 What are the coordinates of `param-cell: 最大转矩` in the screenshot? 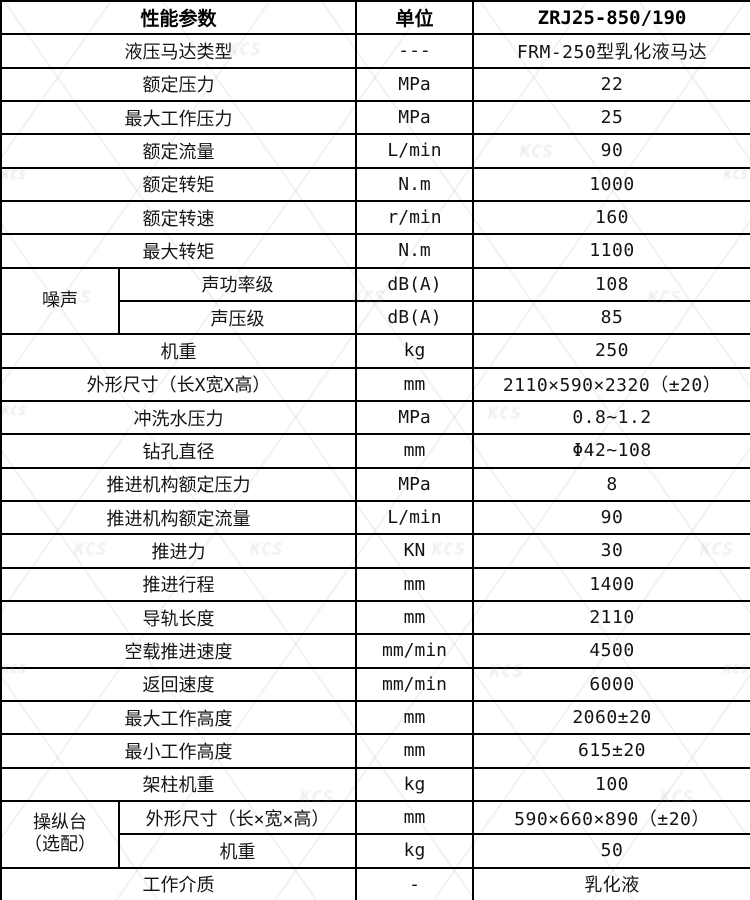 It's located at (179, 251).